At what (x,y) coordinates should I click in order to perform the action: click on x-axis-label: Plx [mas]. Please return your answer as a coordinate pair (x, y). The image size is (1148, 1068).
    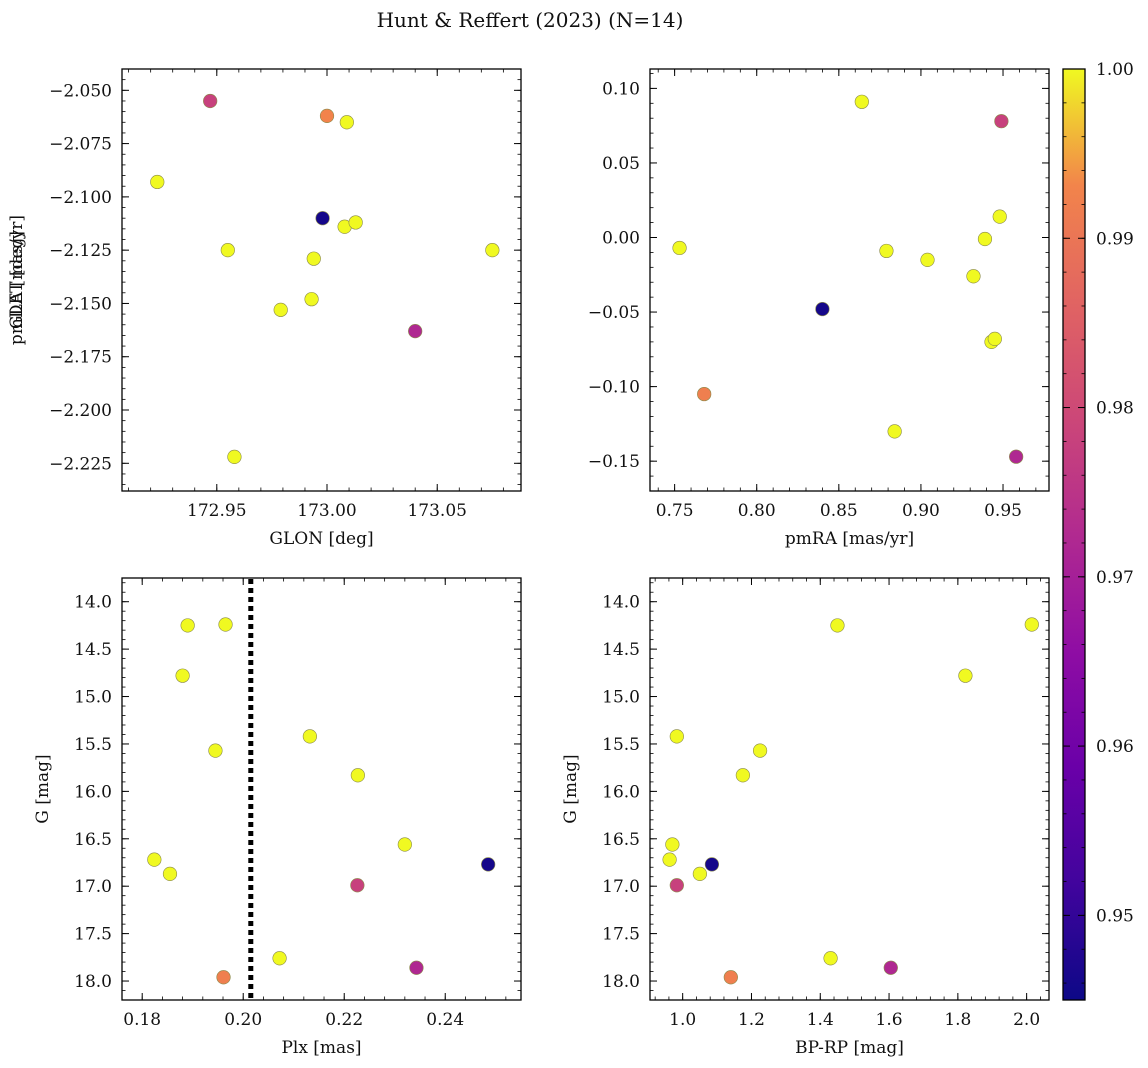
    Looking at the image, I should click on (321, 1048).